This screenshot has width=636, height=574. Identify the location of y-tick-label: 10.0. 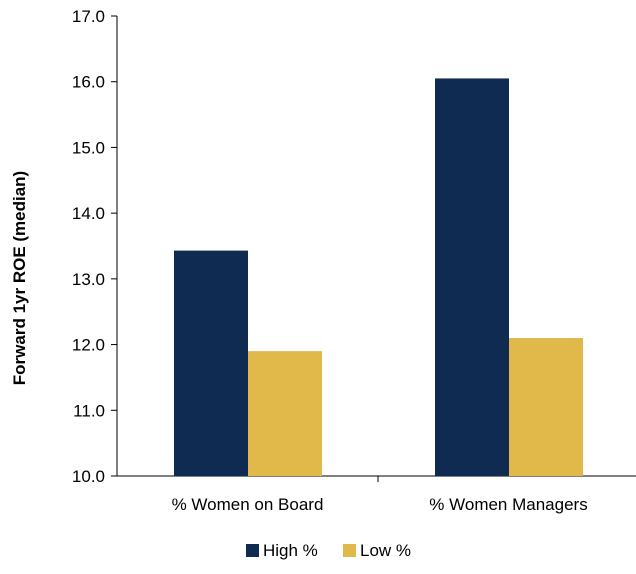
(88, 476).